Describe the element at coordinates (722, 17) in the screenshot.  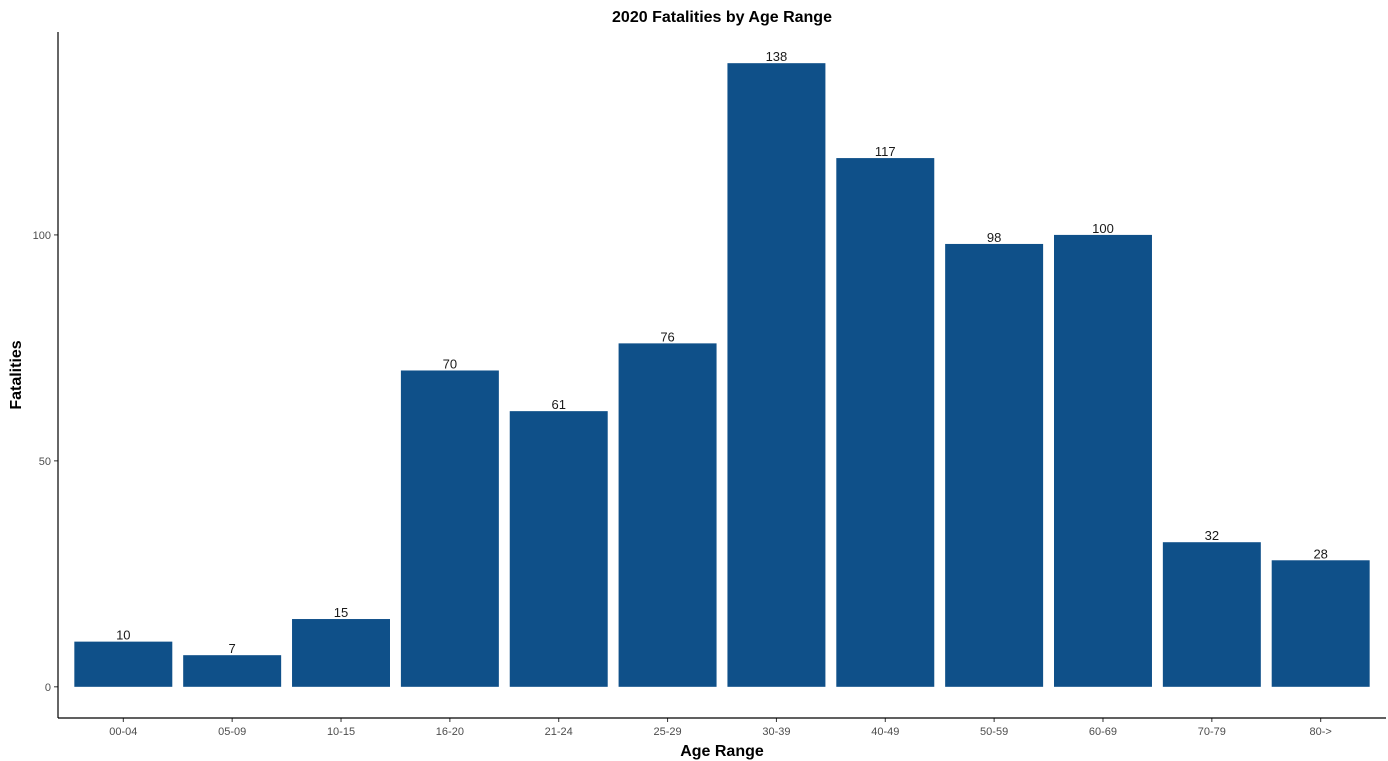
I see `chart-title: 2020 Fatalities by Age Range` at that location.